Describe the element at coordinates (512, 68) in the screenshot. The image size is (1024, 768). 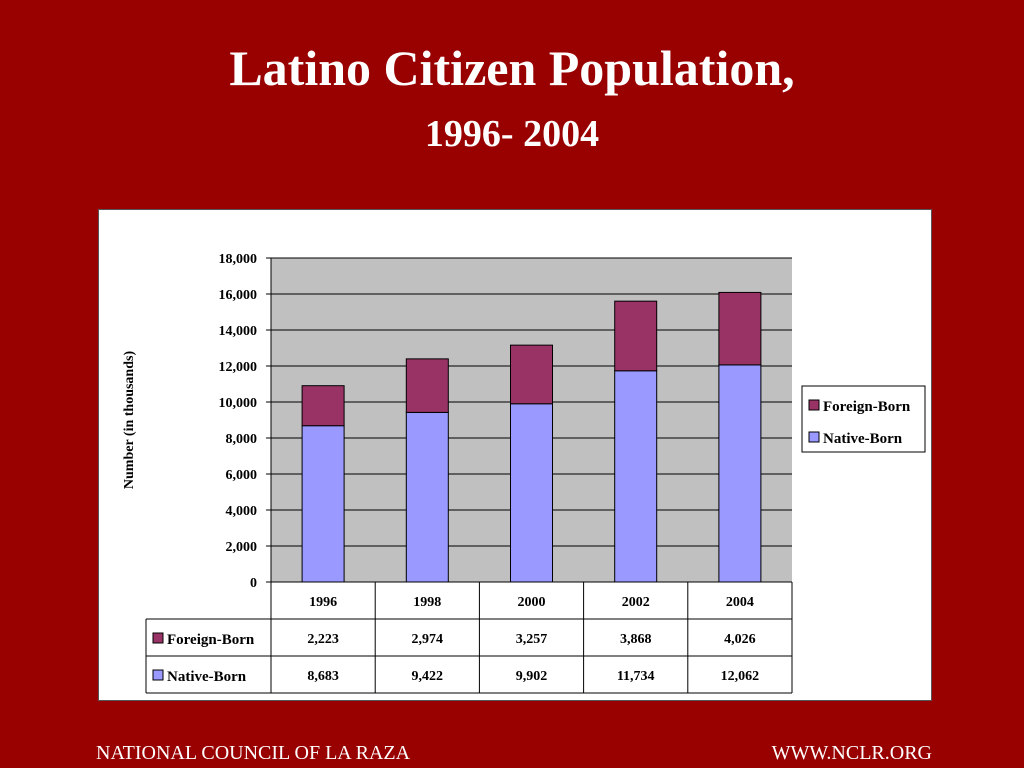
I see `slide-title: Latino Citizen Population,` at that location.